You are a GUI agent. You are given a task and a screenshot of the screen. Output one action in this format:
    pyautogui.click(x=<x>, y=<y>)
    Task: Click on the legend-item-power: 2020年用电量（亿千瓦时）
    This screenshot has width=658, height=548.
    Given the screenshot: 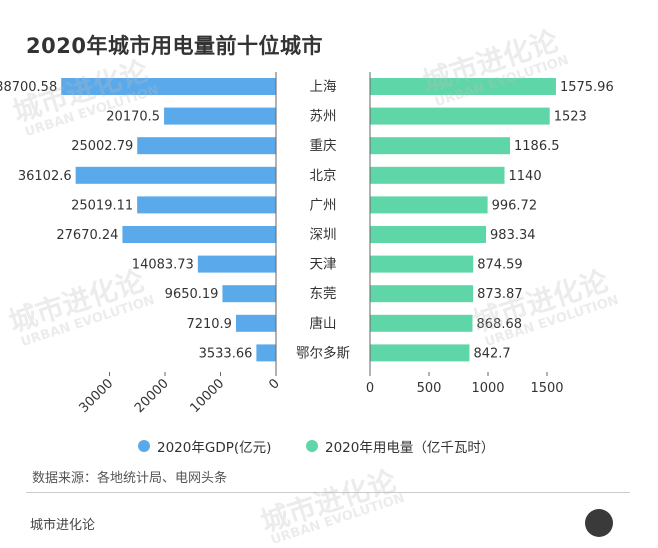 What is the action you would take?
    pyautogui.click(x=400, y=446)
    